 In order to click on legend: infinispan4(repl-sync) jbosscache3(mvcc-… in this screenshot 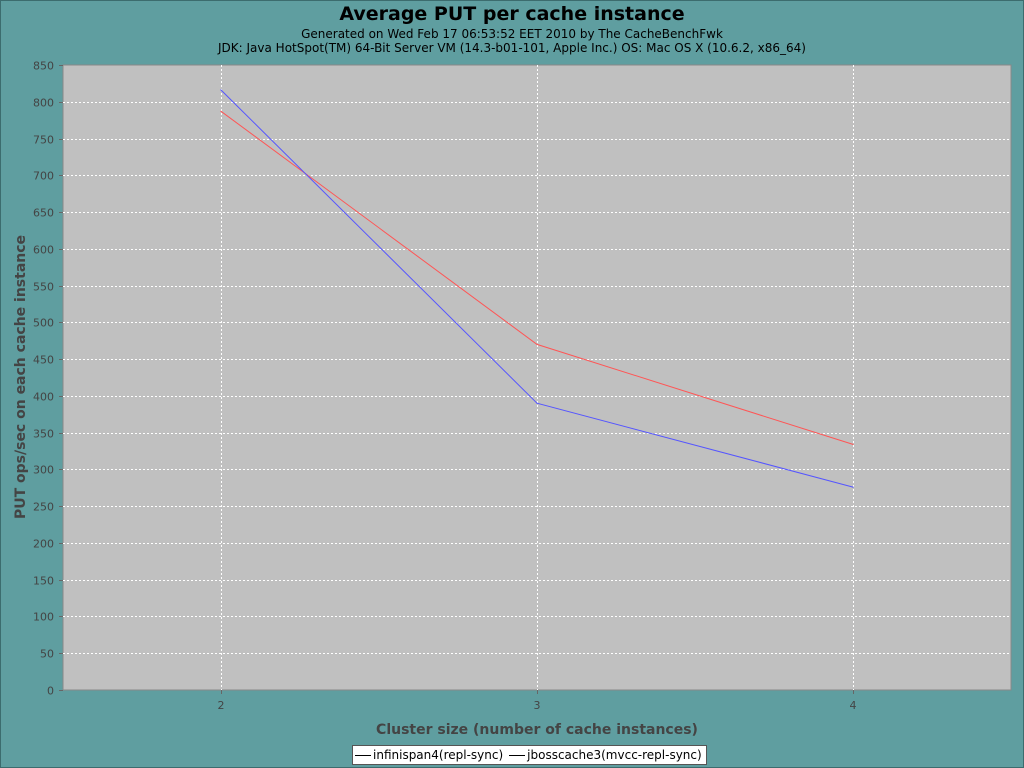, I will do `click(529, 755)`.